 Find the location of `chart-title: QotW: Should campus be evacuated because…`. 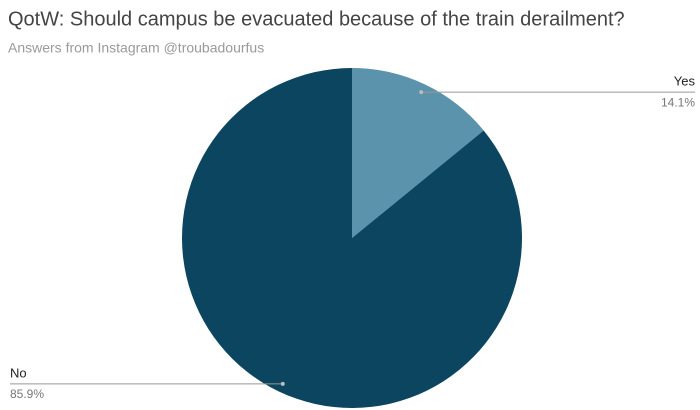

chart-title: QotW: Should campus be evacuated because… is located at coordinates (316, 19).